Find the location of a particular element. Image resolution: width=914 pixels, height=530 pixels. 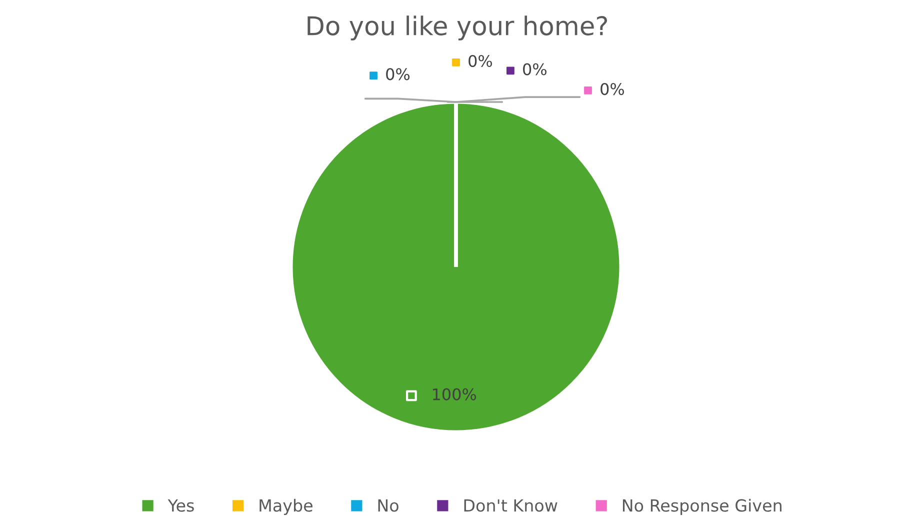

legend-label: No Response Given is located at coordinates (702, 506).